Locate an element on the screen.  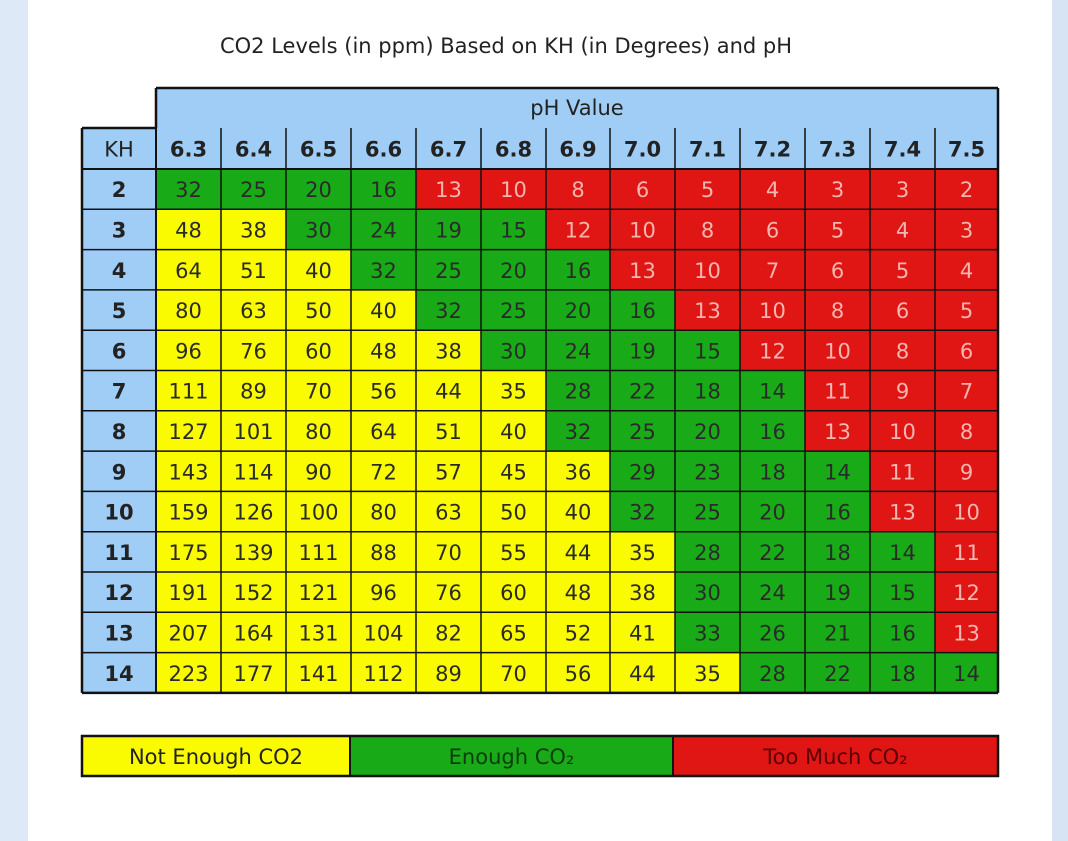
kh-row-label-3: 3 is located at coordinates (119, 230).